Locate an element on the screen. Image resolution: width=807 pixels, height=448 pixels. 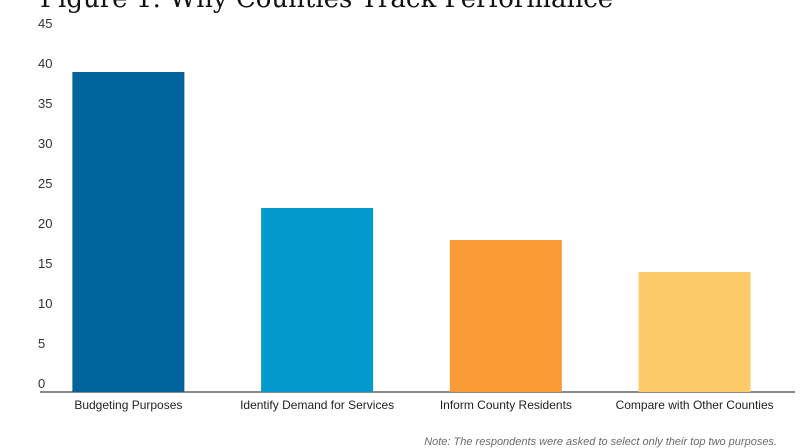
chart-title: Figure 1: Why Counties Track Performance is located at coordinates (326, 7).